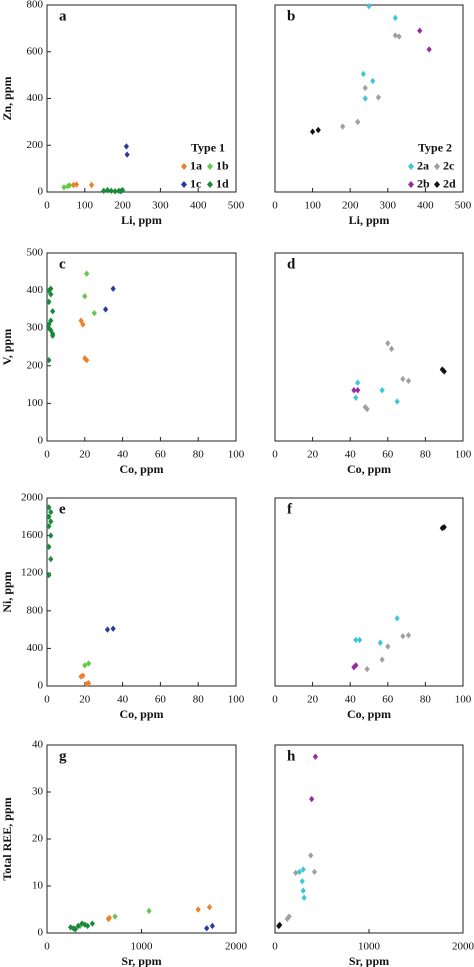  I want to click on y-tick-label: 100, so click(35, 403).